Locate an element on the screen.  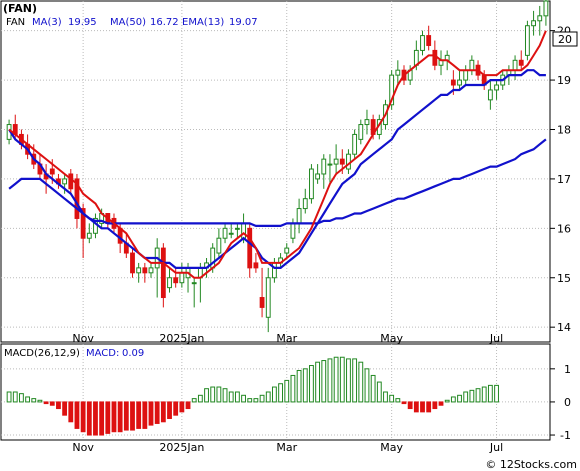
price-y-tick-label: 18 is located at coordinates (564, 129).